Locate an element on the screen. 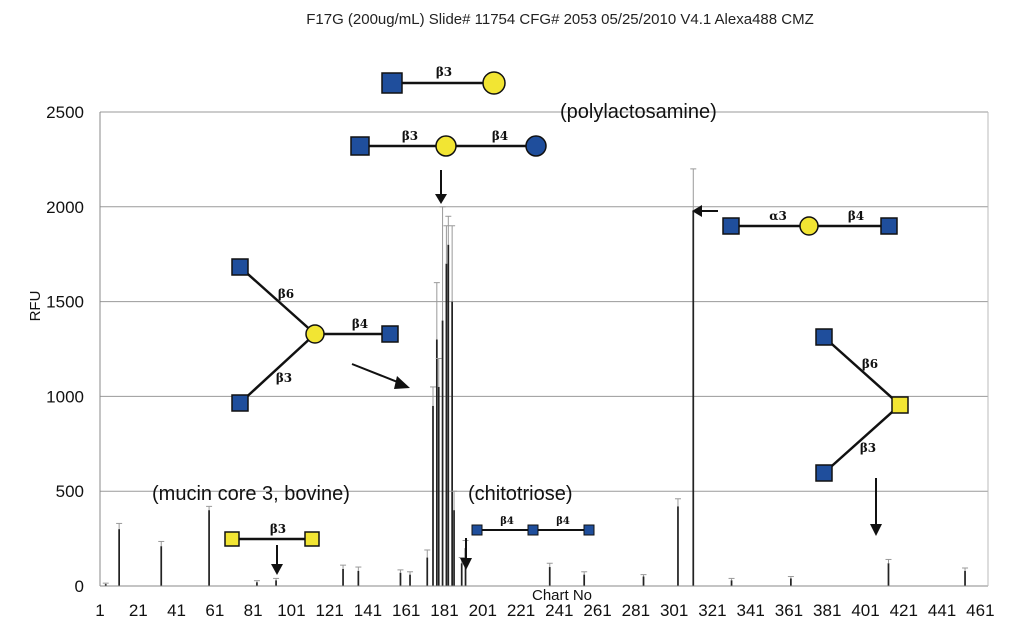 This screenshot has height=630, width=1024. y-tick-labels: 0 500 1000 1500 2000 2500 is located at coordinates (65, 349).